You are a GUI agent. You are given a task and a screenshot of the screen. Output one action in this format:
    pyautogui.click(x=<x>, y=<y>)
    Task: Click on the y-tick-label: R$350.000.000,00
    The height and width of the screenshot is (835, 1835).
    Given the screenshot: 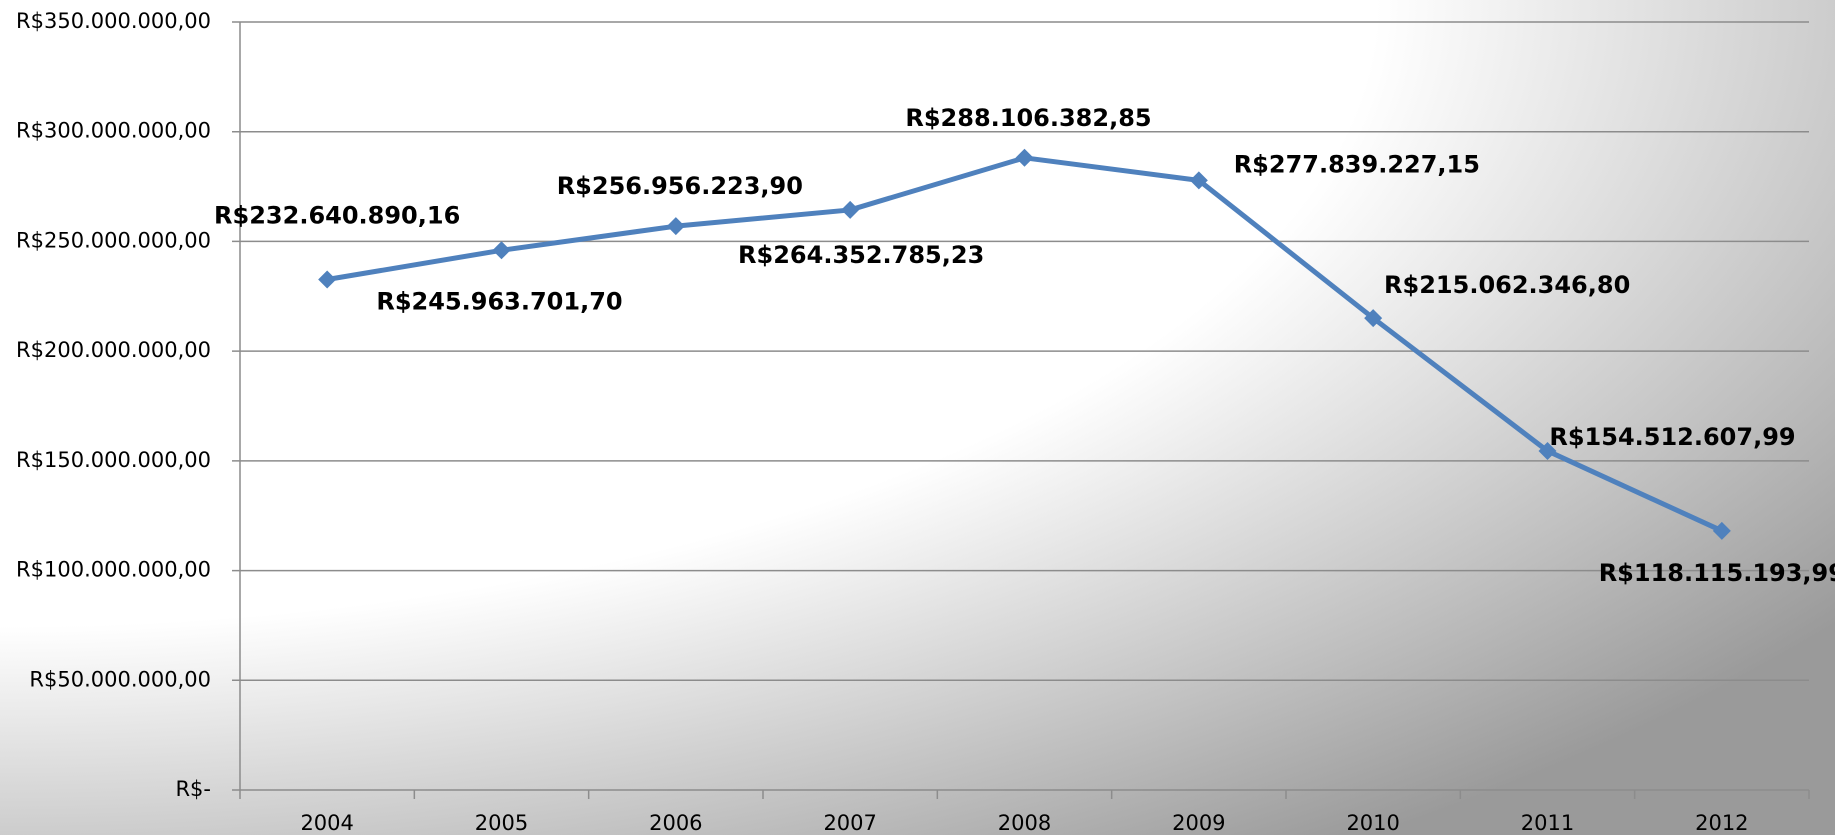 What is the action you would take?
    pyautogui.click(x=113, y=21)
    